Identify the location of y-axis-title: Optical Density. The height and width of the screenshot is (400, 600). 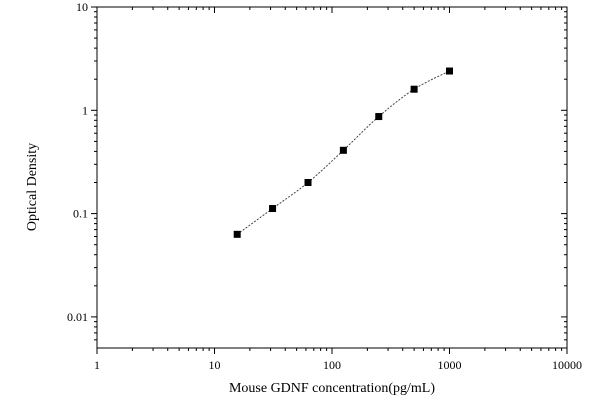
(32, 187).